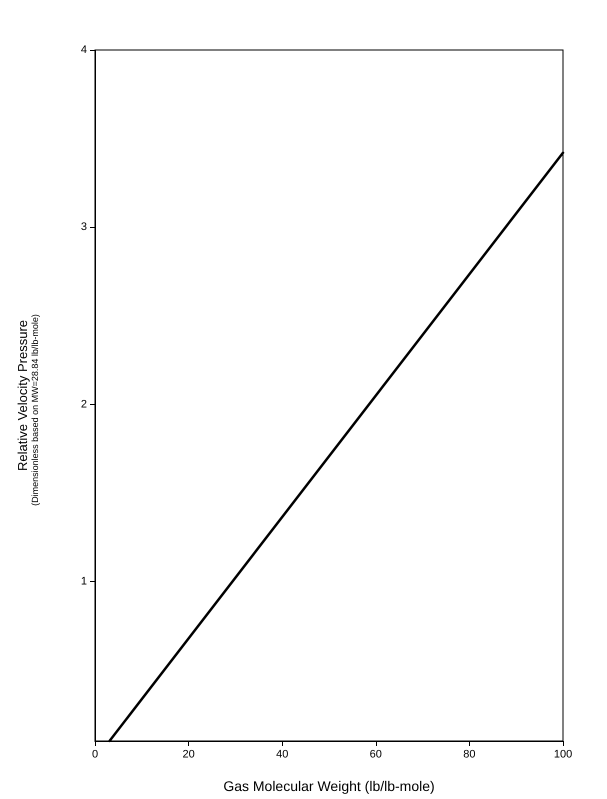  I want to click on x-tick-label: 40, so click(282, 754).